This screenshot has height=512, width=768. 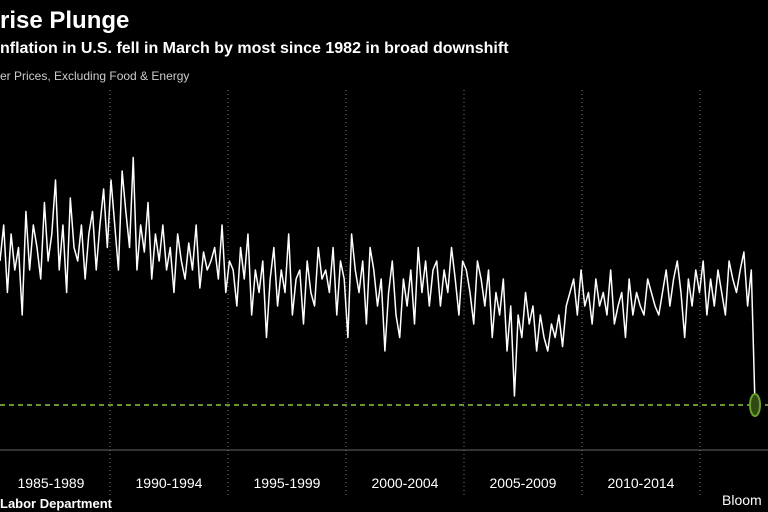 I want to click on y-axis-label: er Prices, Excluding Food & Energy, so click(x=94, y=76).